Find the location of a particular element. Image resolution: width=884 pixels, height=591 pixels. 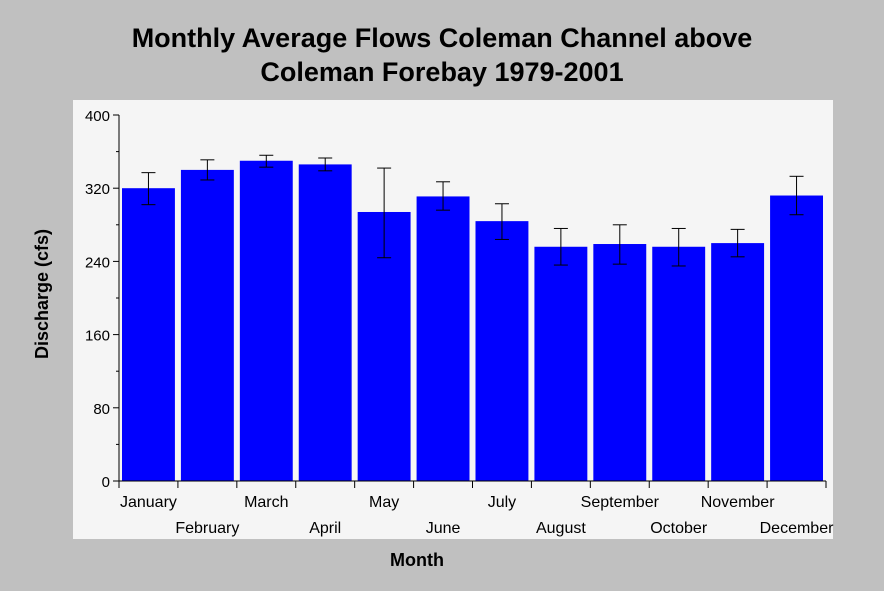

y-tick-label: 240 is located at coordinates (97, 262).